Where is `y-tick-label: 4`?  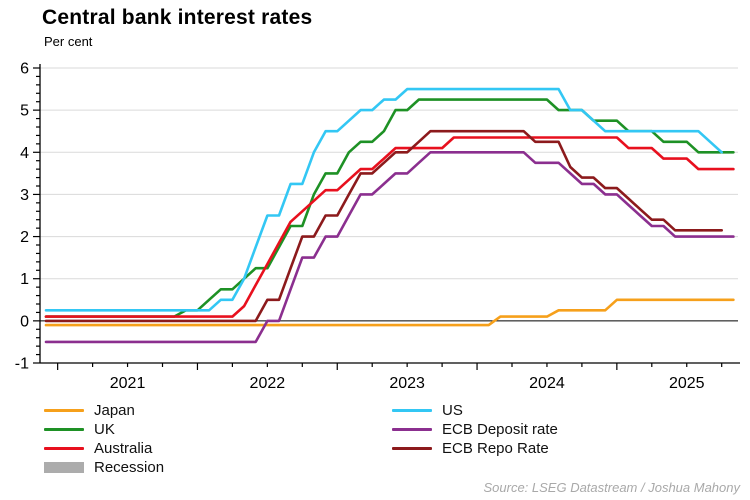 y-tick-label: 4 is located at coordinates (24, 153).